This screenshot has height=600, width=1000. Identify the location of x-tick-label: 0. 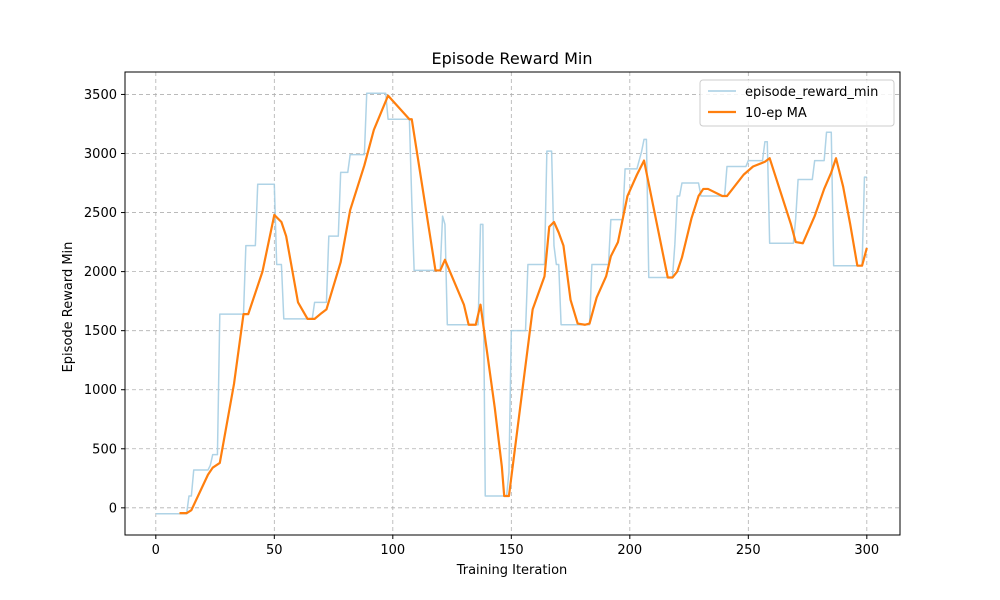
(156, 550).